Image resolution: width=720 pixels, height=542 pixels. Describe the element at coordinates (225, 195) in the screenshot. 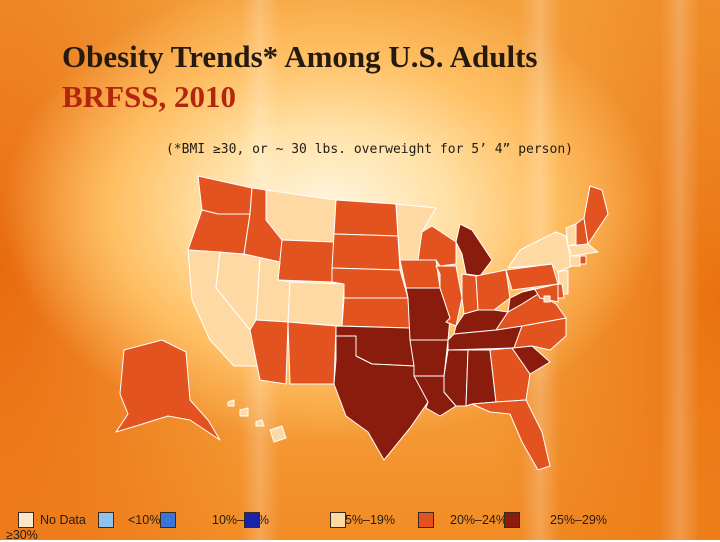

I see `state-WA` at that location.